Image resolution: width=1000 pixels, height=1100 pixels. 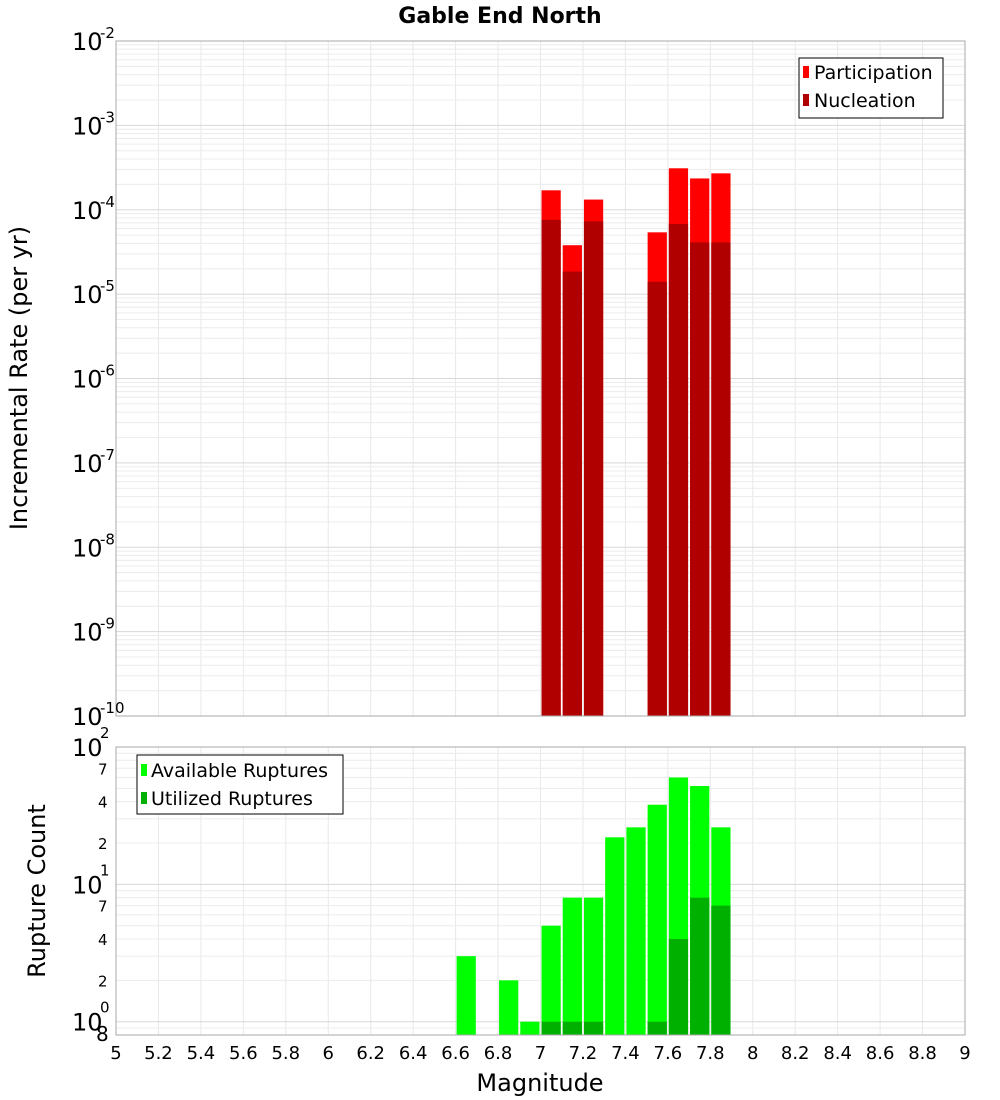 I want to click on x-tick-label: 9, so click(x=964, y=1053).